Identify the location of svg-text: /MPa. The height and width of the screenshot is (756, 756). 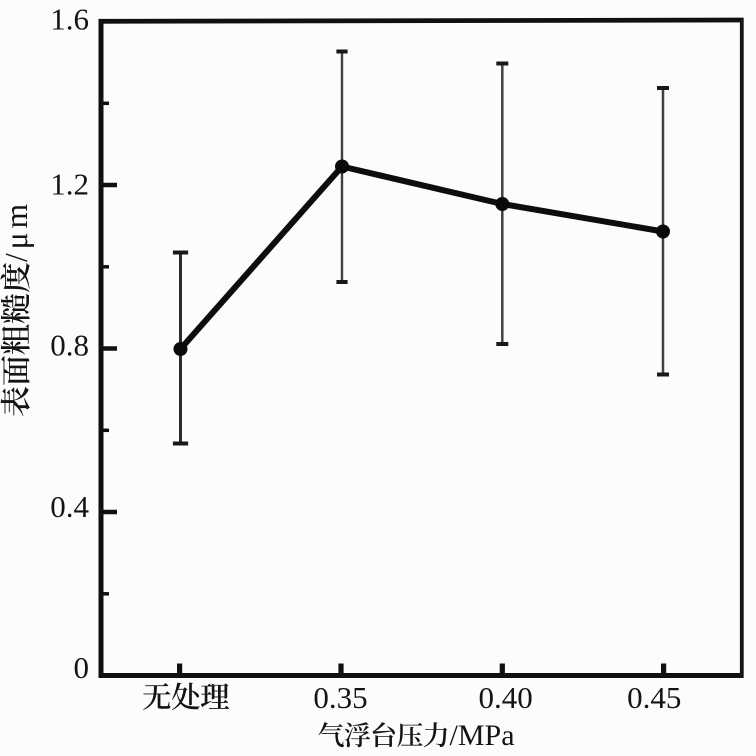
(482, 735).